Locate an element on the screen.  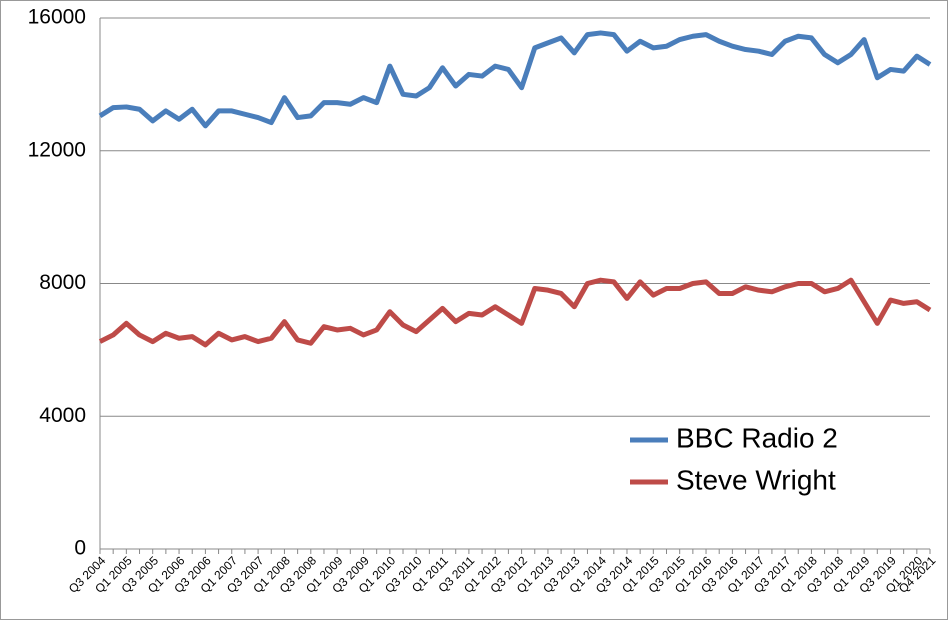
y-tick-label: 0 is located at coordinates (80, 548).